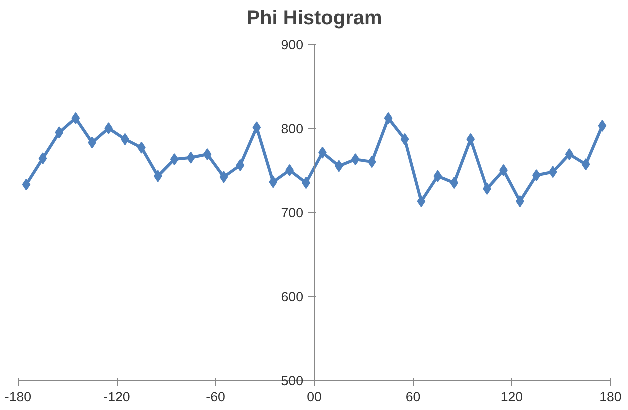 Image resolution: width=628 pixels, height=410 pixels. Describe the element at coordinates (611, 396) in the screenshot. I see `x-tick-label: 180` at that location.